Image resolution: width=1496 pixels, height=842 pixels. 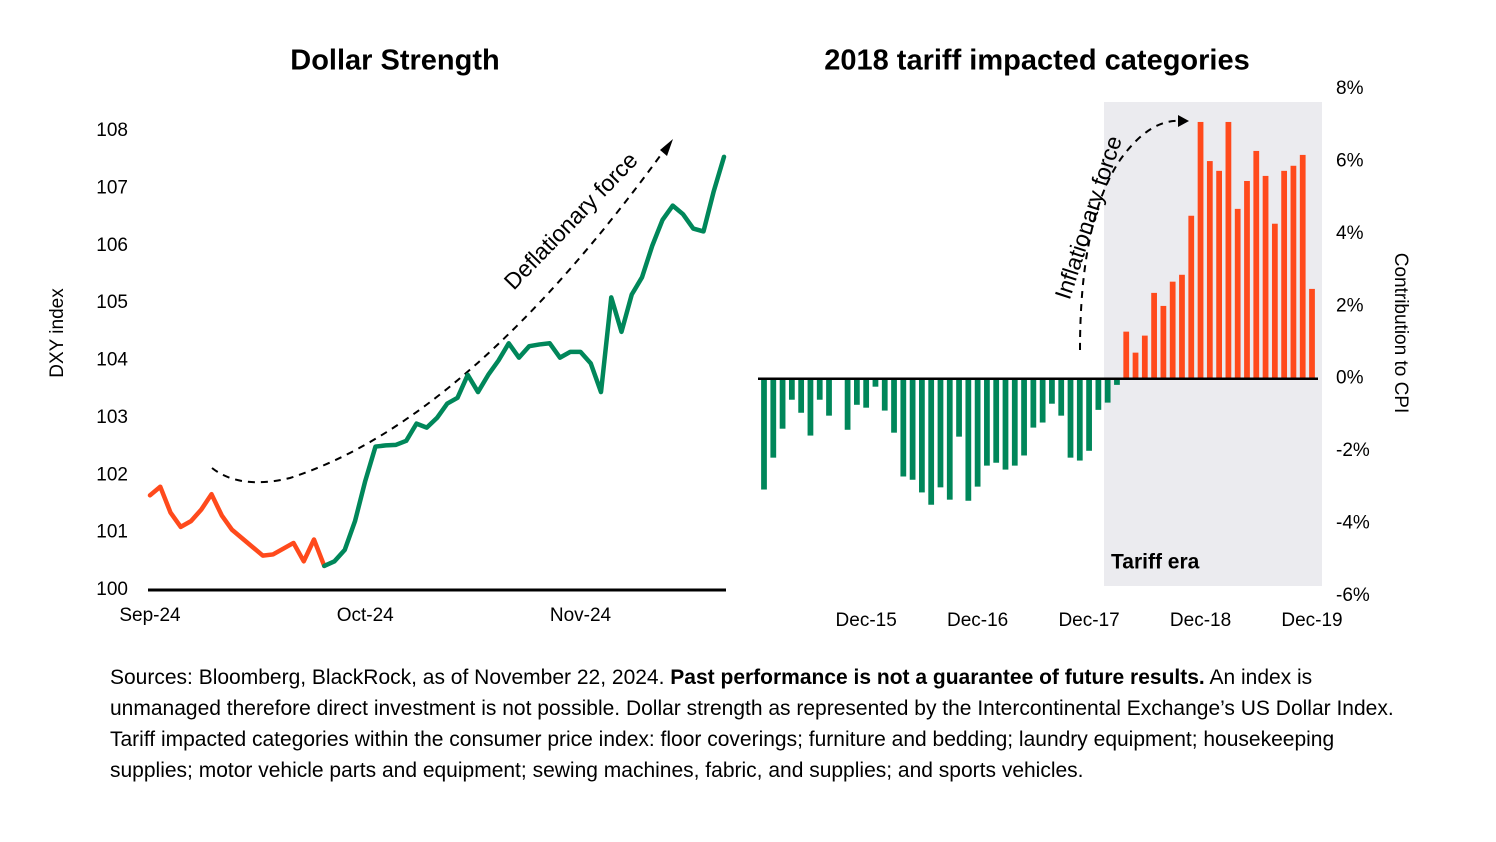 I want to click on x-tick-label: Dec-17, so click(x=1088, y=620).